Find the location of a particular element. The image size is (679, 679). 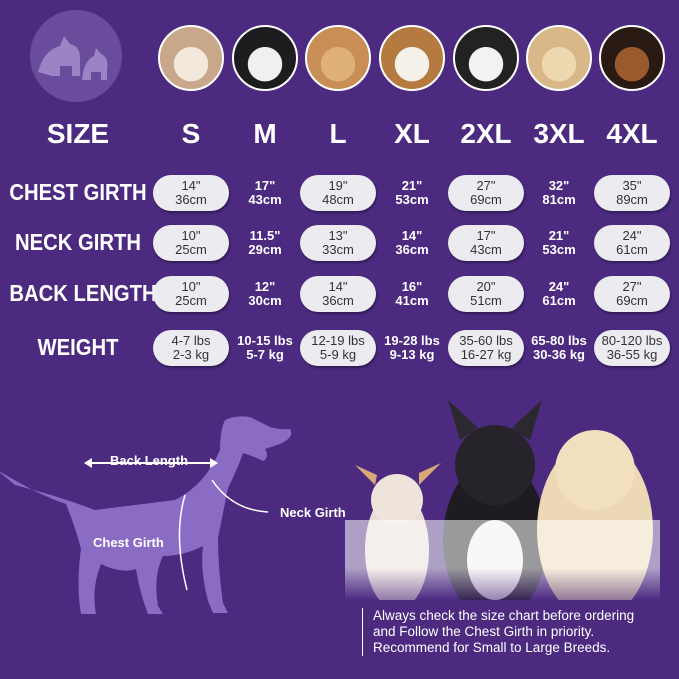

size-cell: 32" 81cm is located at coordinates (559, 193).